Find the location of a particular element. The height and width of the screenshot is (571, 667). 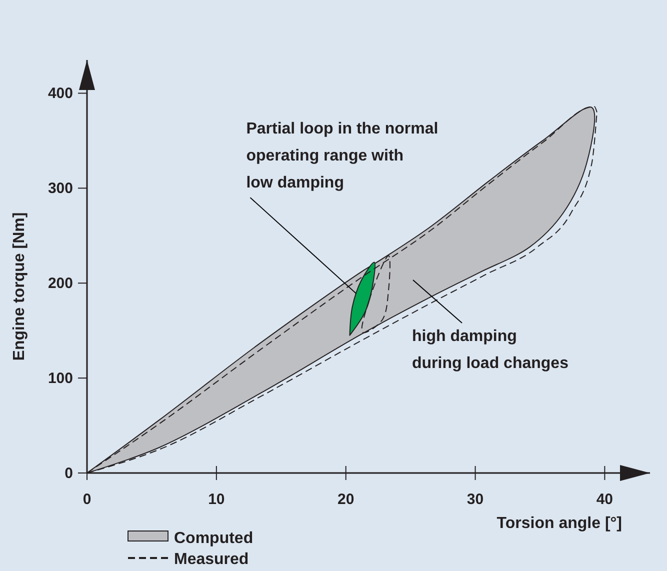

y-tick-label: 100 is located at coordinates (60, 379).